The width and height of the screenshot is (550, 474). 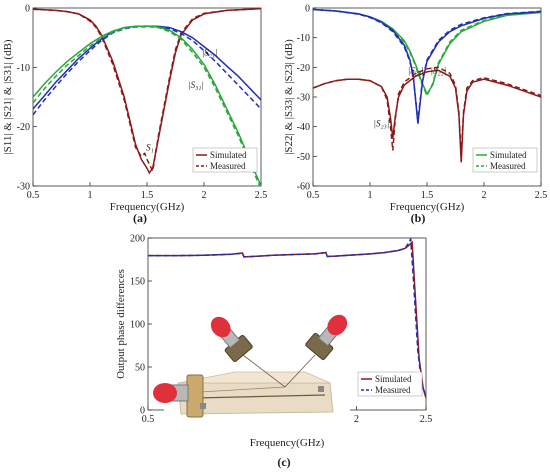 I want to click on microstrip-branch-right, so click(x=300, y=371).